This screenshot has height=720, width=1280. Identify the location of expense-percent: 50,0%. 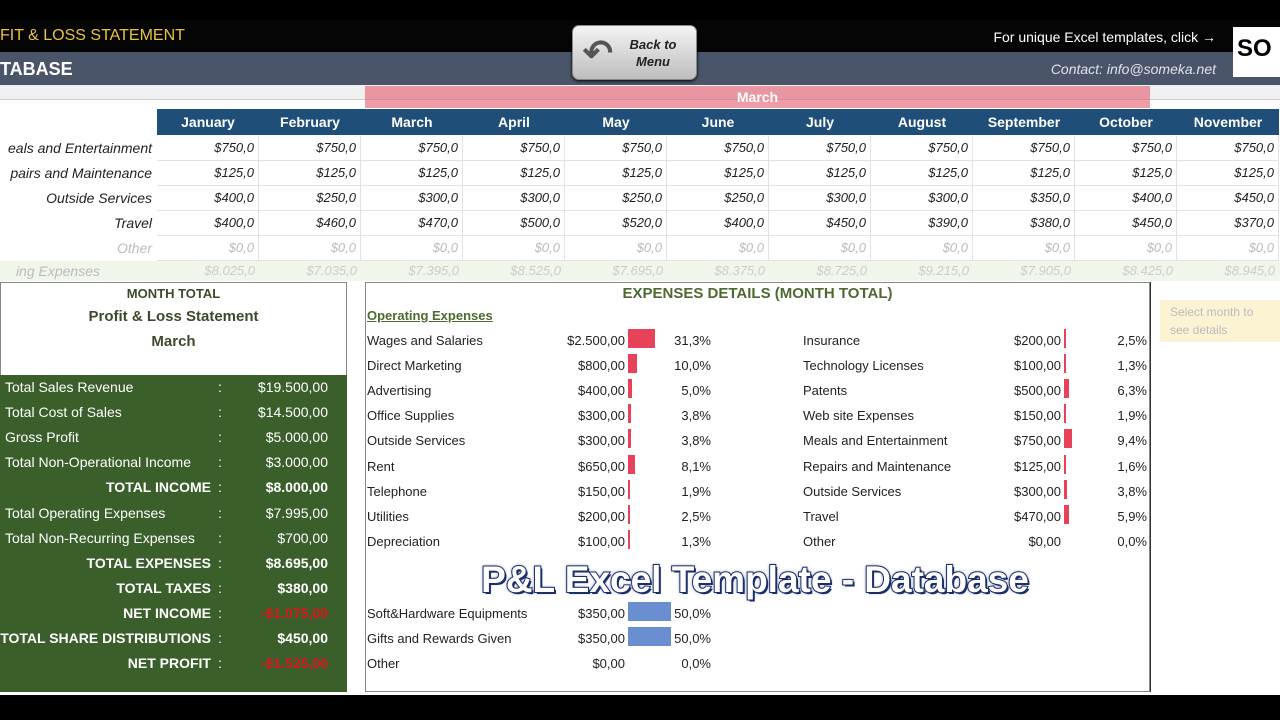
(692, 639).